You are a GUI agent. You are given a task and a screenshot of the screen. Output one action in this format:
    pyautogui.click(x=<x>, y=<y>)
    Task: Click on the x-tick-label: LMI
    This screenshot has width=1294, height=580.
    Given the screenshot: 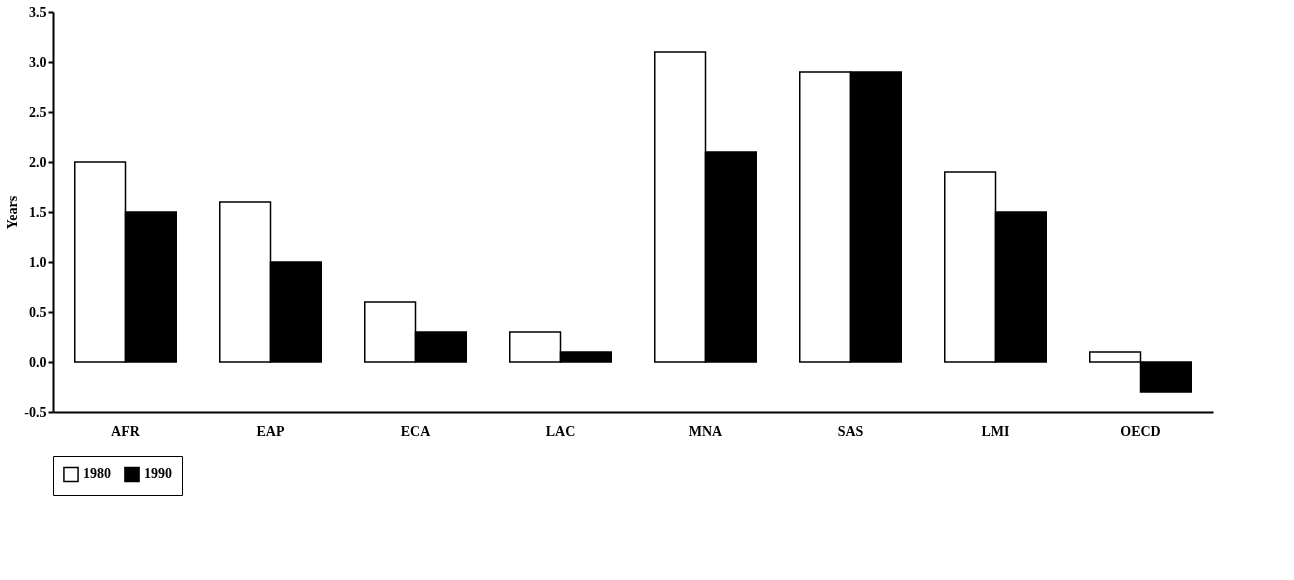 What is the action you would take?
    pyautogui.click(x=995, y=431)
    